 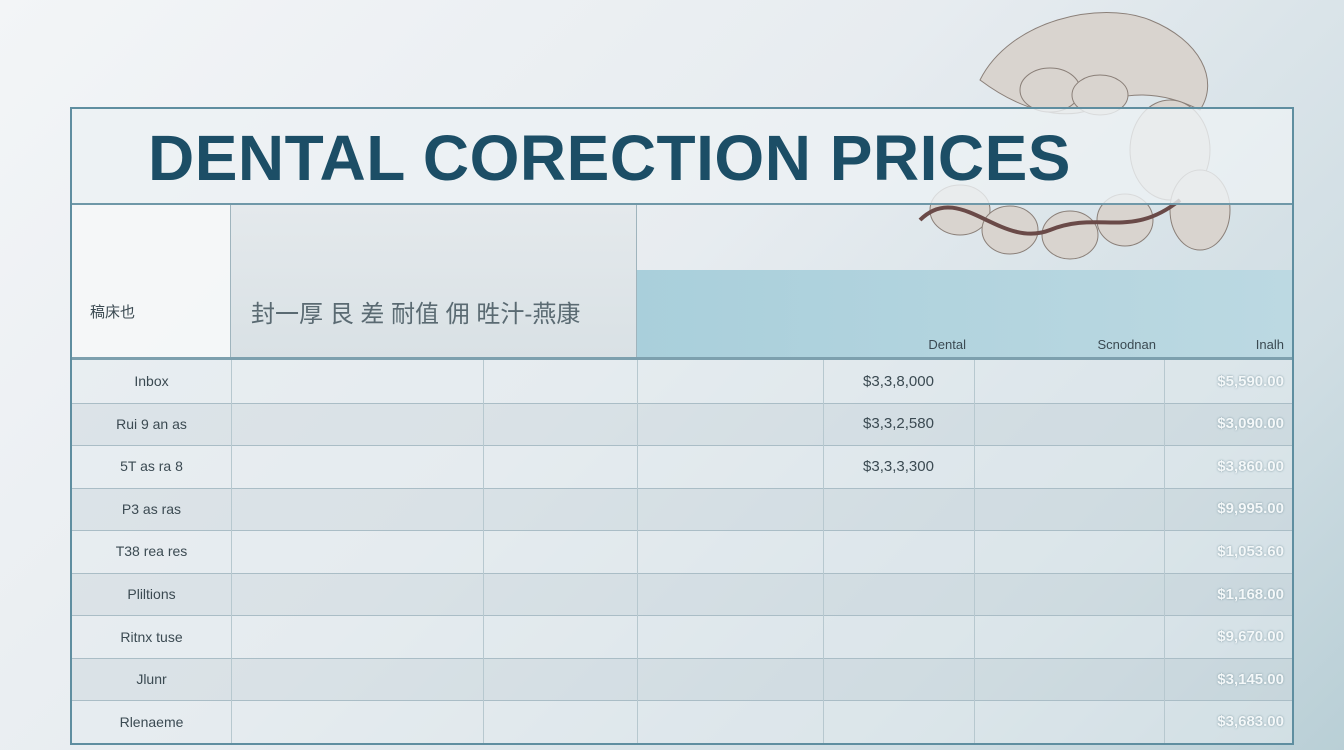 What do you see at coordinates (151, 721) in the screenshot?
I see `row-label: Rlenaeme` at bounding box center [151, 721].